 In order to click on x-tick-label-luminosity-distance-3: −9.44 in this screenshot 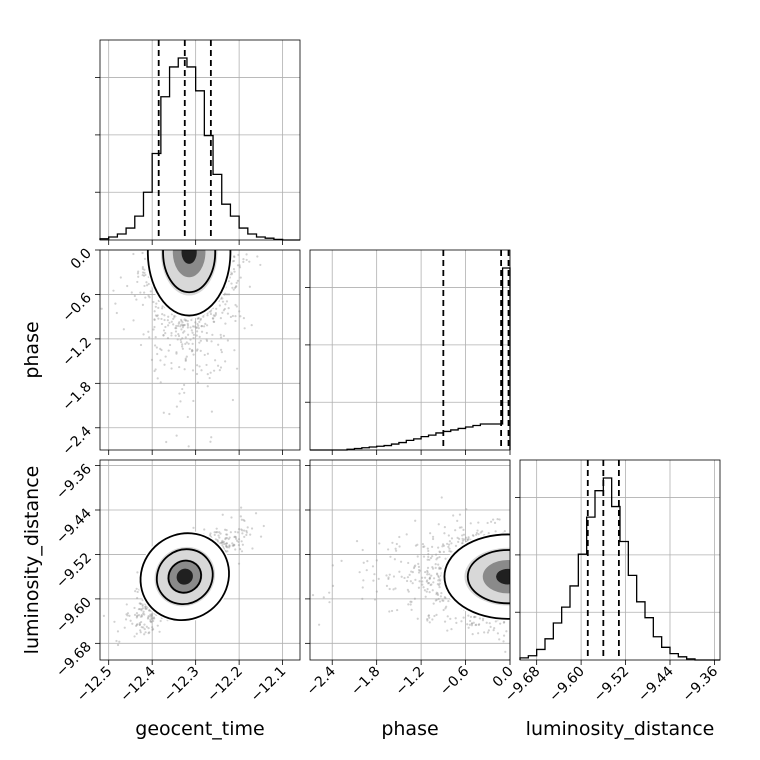, I will do `click(656, 684)`.